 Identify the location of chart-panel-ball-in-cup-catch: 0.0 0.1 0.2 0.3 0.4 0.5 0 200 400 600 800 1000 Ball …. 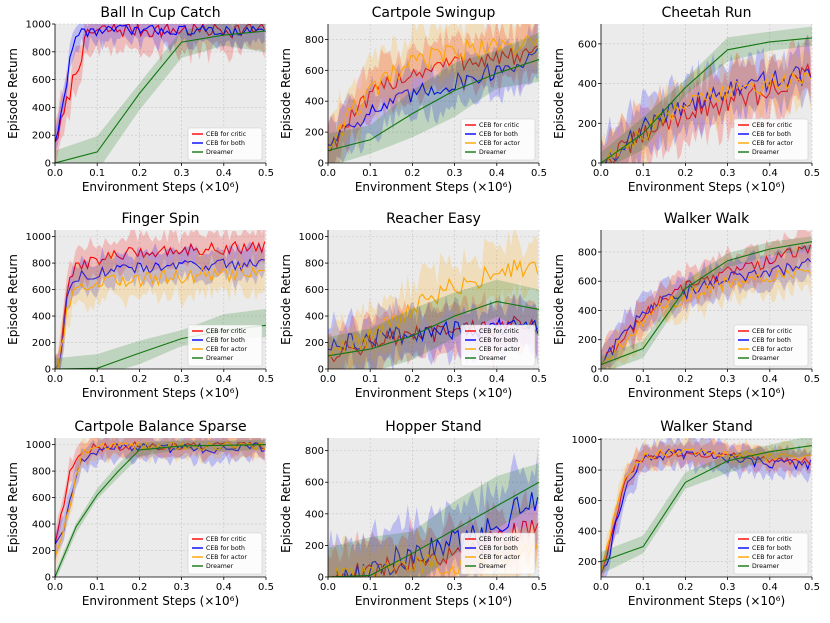
(140, 99).